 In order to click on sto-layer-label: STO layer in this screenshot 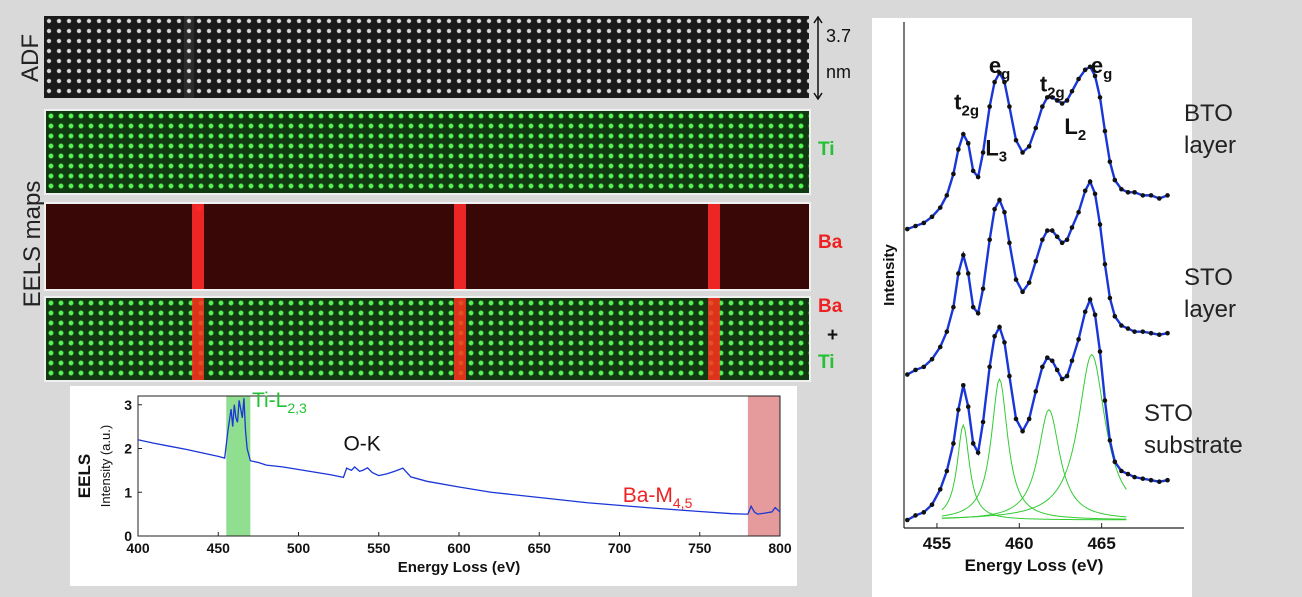, I will do `click(1210, 294)`.